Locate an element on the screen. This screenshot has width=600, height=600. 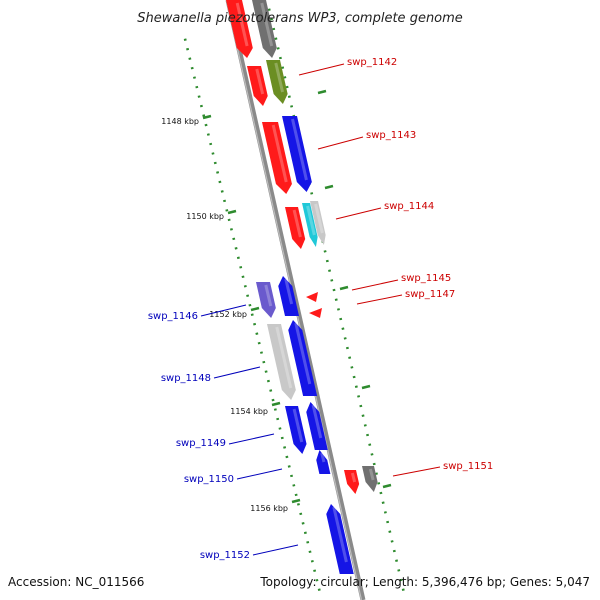
gene-swp-1152-shine is located at coordinates (340, 534).